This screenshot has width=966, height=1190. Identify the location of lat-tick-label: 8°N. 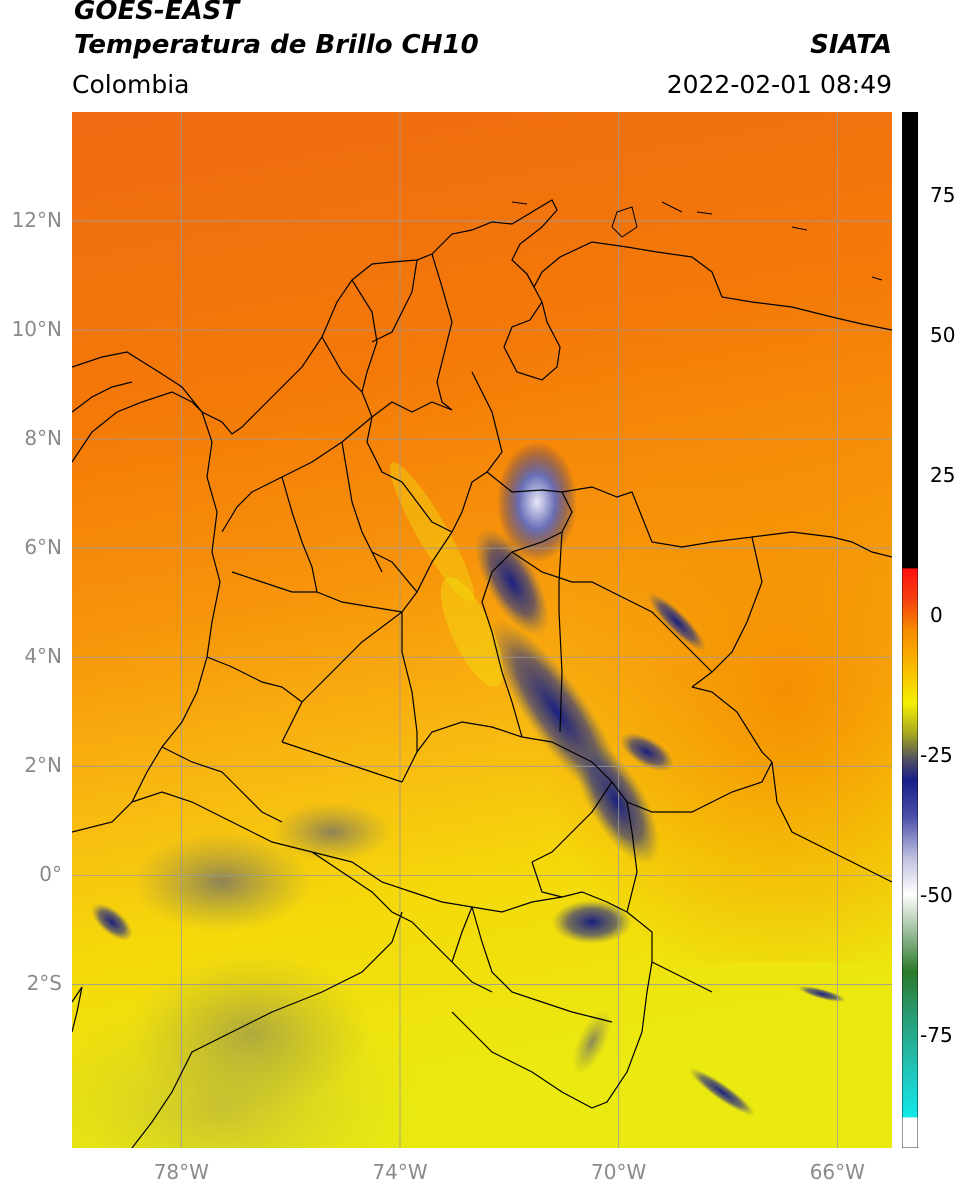
(43, 438).